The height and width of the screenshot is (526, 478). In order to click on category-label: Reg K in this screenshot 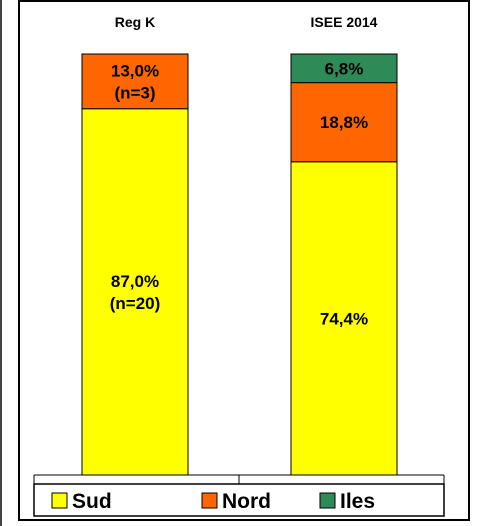, I will do `click(135, 22)`.